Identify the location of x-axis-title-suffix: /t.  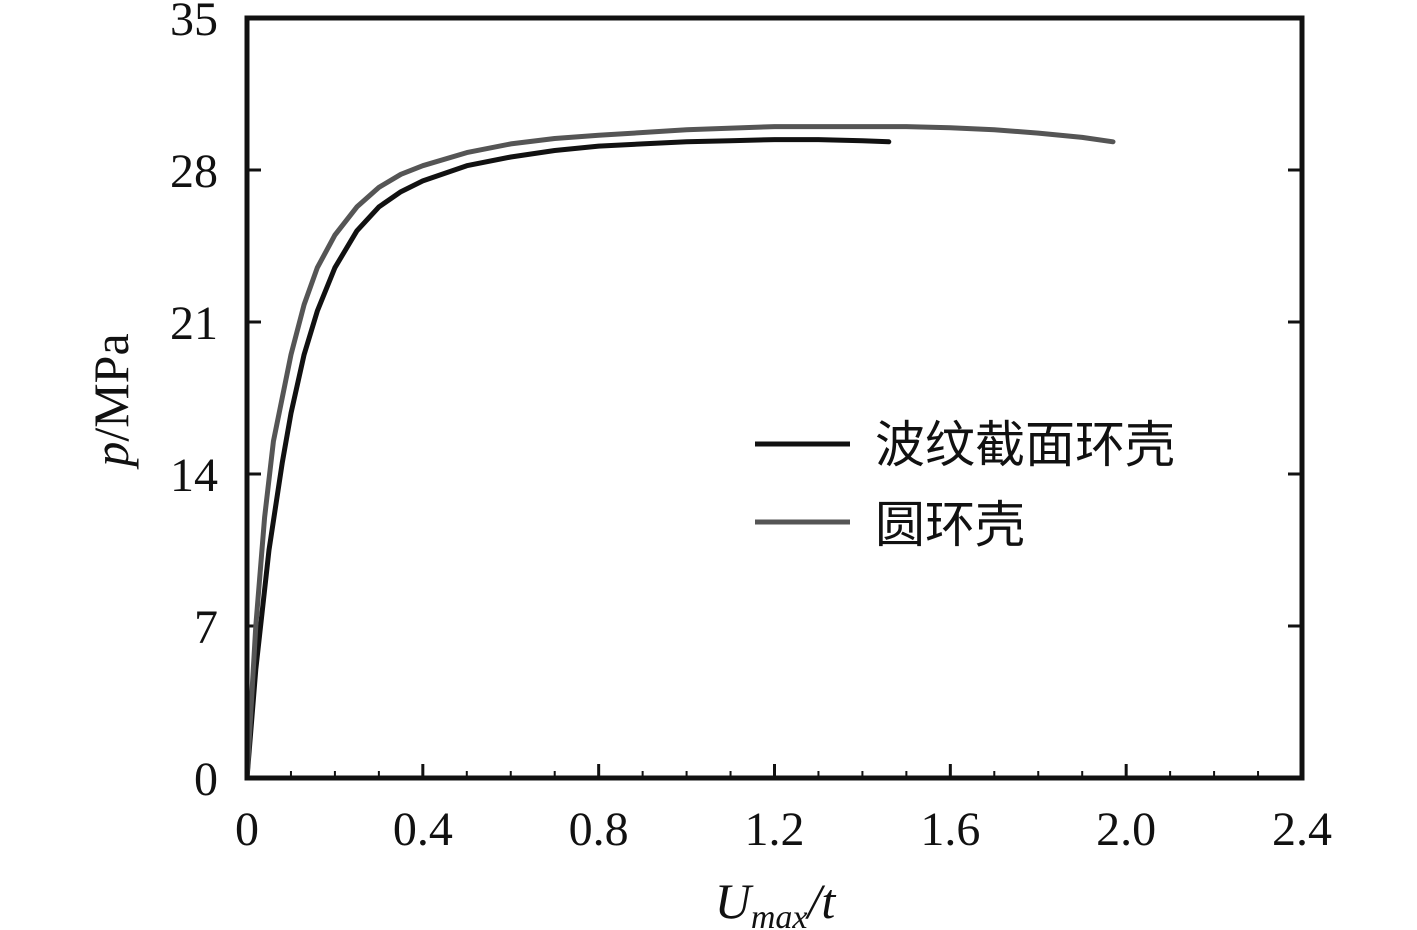
(820, 901).